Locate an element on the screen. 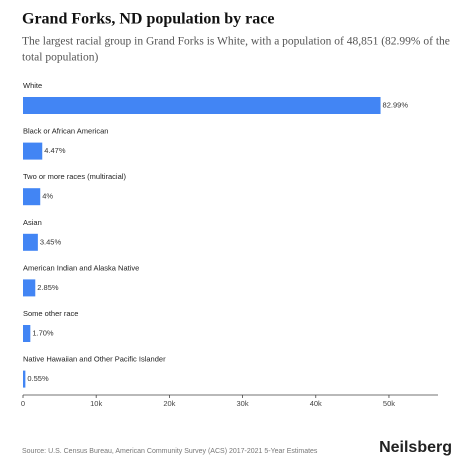 Image resolution: width=474 pixels, height=474 pixels. value-label: 4% is located at coordinates (47, 196).